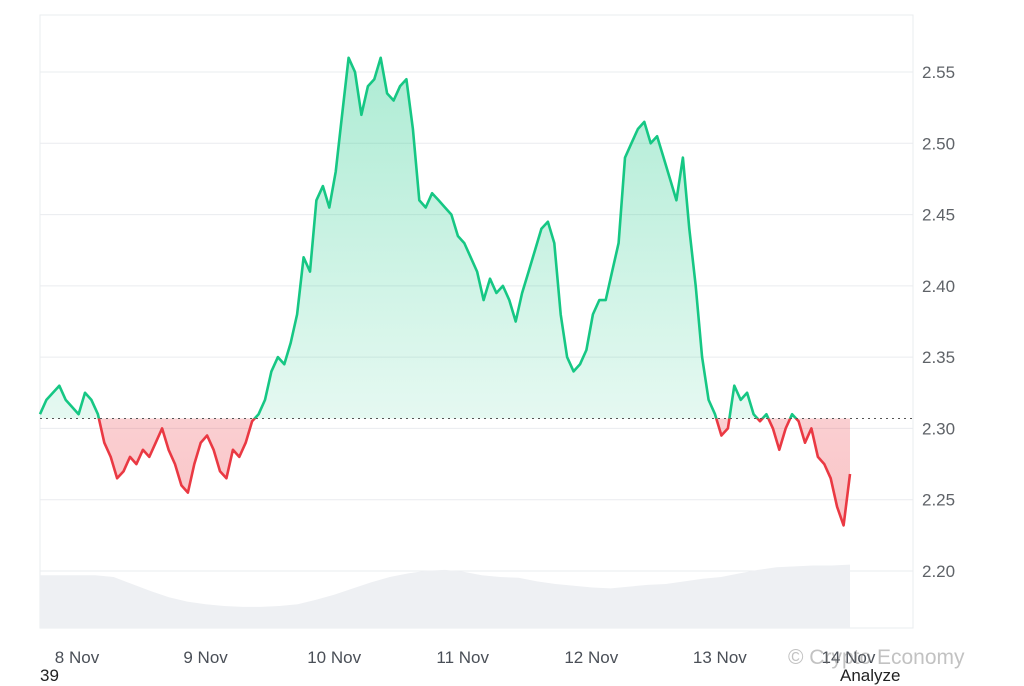  I want to click on x-axis-ticks: 8 Nov 9 Nov 10 Nov 11 Nov 12 Nov 13 Nov 14 Nov, so click(465, 657).